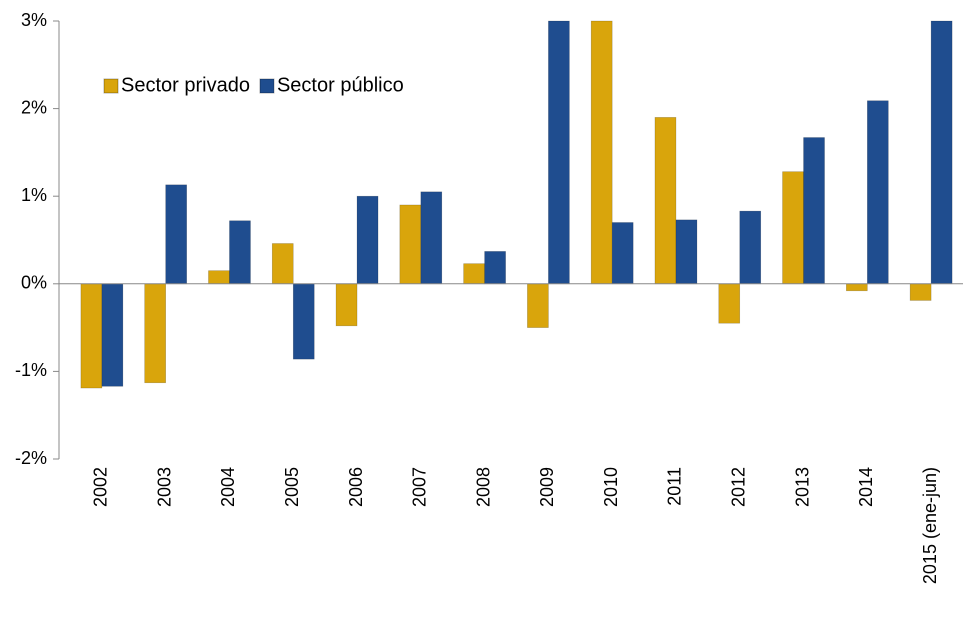 This screenshot has height=621, width=967. Describe the element at coordinates (547, 487) in the screenshot. I see `x-tick-label: 2009` at that location.